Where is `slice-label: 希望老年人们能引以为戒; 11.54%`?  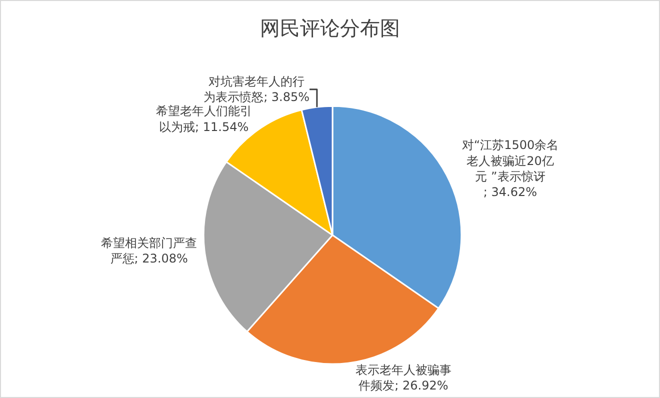
slice-label: 希望老年人们能引以为戒; 11.54% is located at coordinates (204, 119).